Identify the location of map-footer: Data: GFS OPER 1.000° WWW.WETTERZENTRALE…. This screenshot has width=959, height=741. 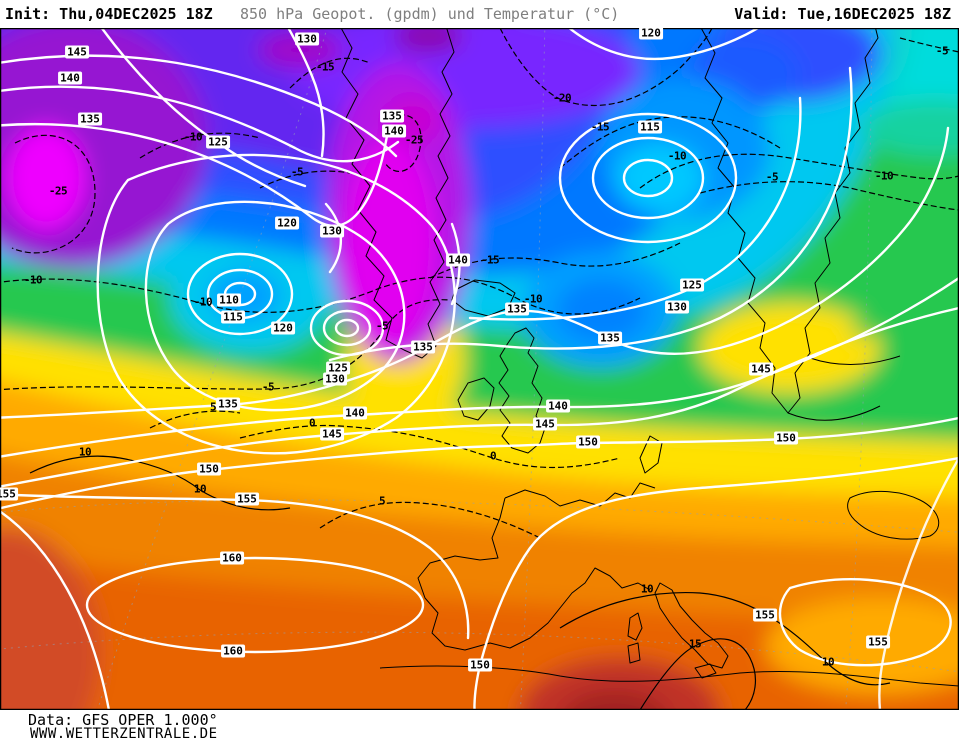
(479, 725).